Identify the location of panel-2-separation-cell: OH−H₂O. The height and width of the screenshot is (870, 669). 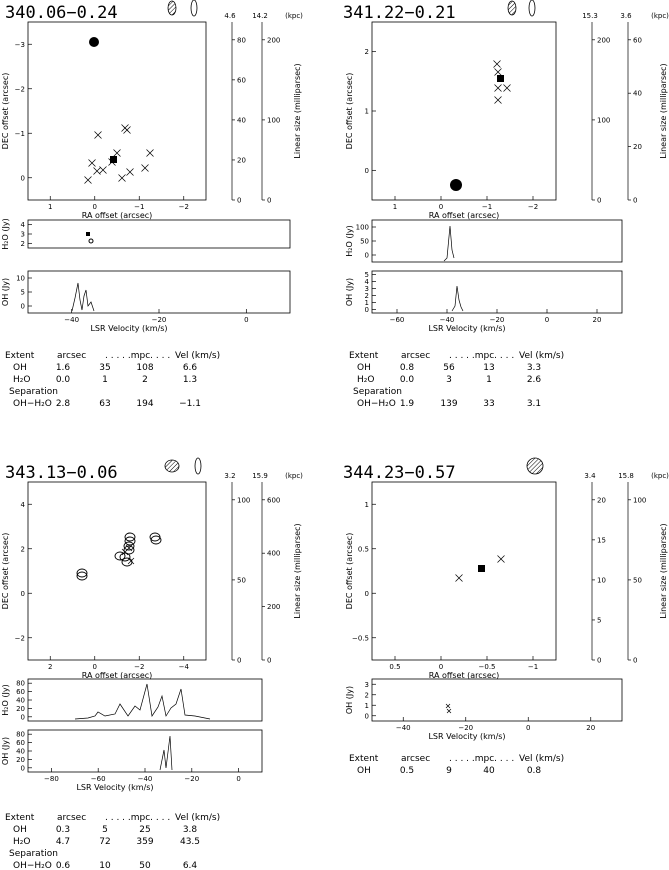
(376, 404).